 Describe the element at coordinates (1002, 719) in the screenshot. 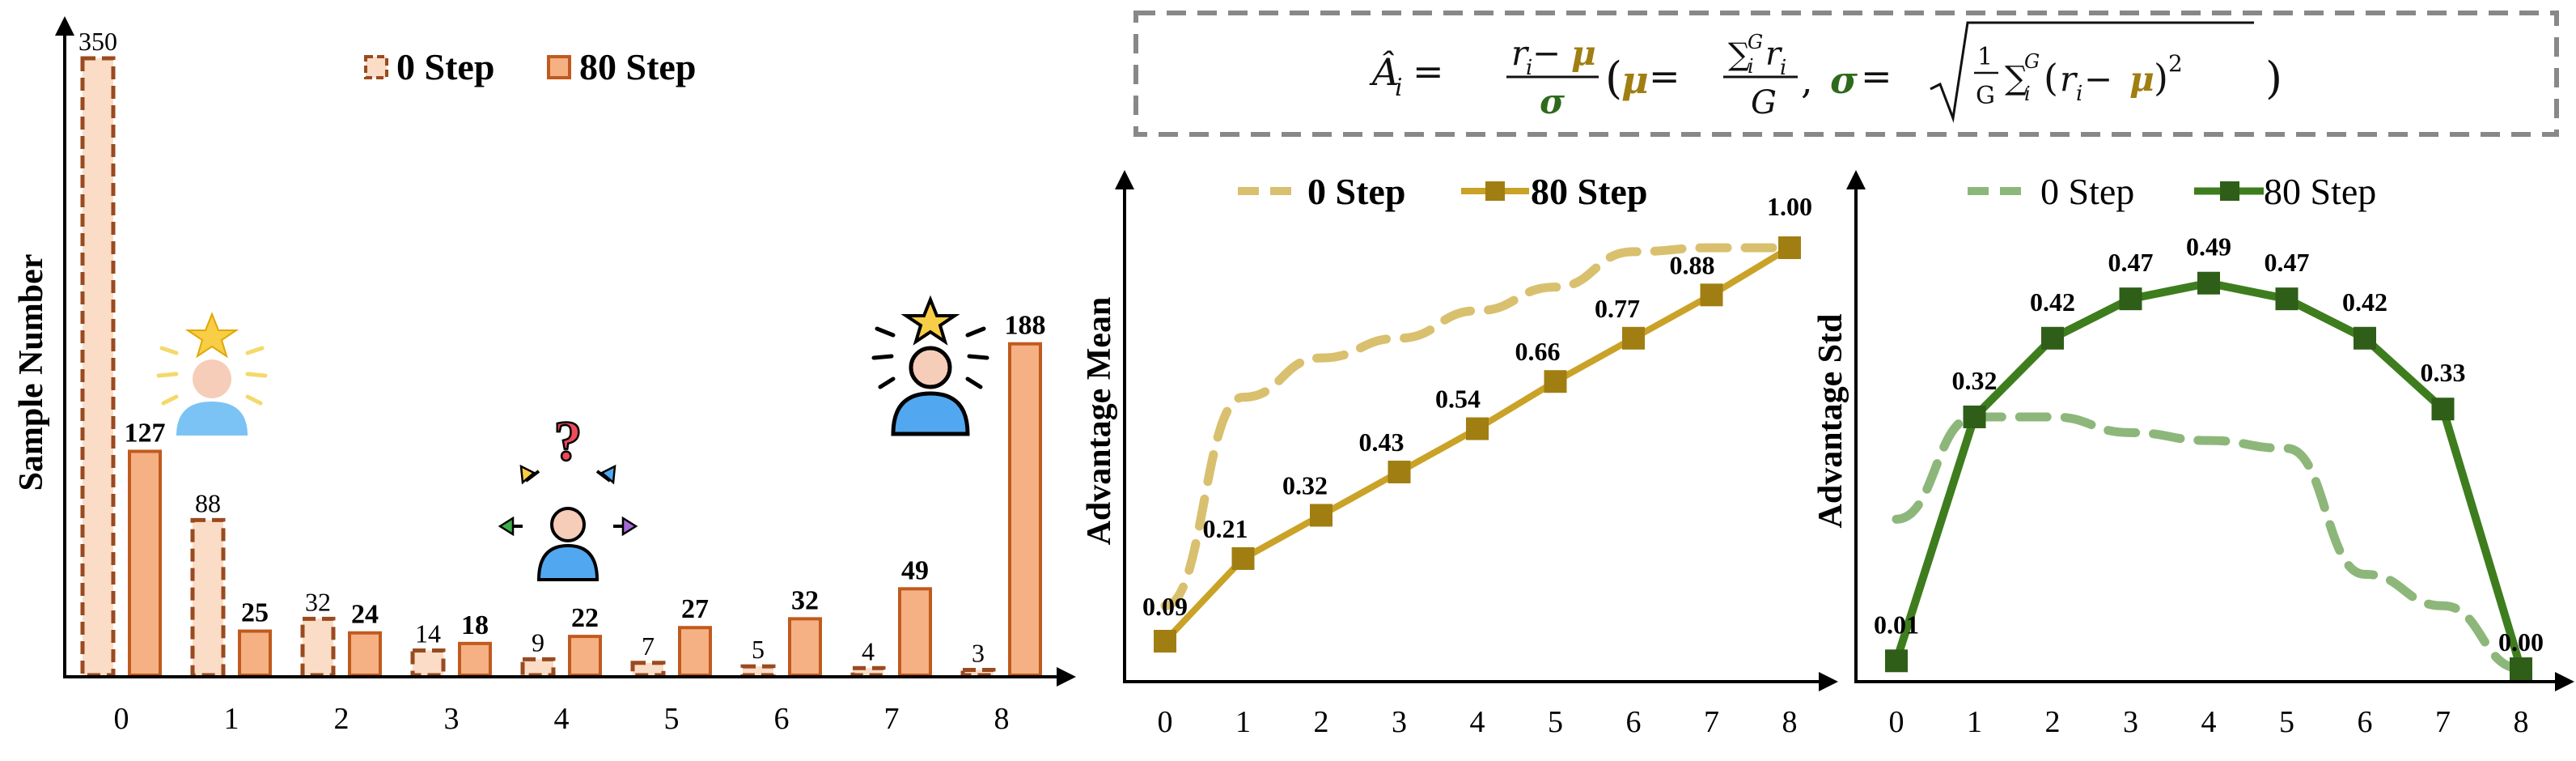

I see `bar-x-tick-8: 8` at that location.